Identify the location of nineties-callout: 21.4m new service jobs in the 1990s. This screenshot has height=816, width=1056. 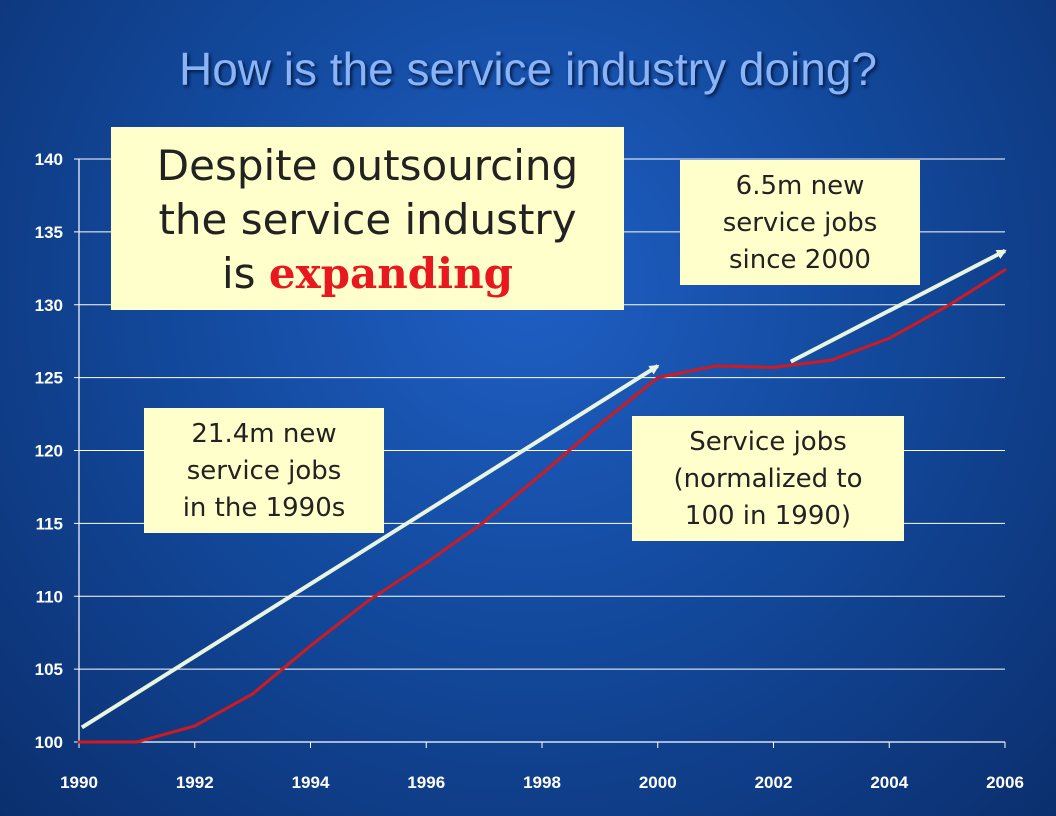
(264, 470).